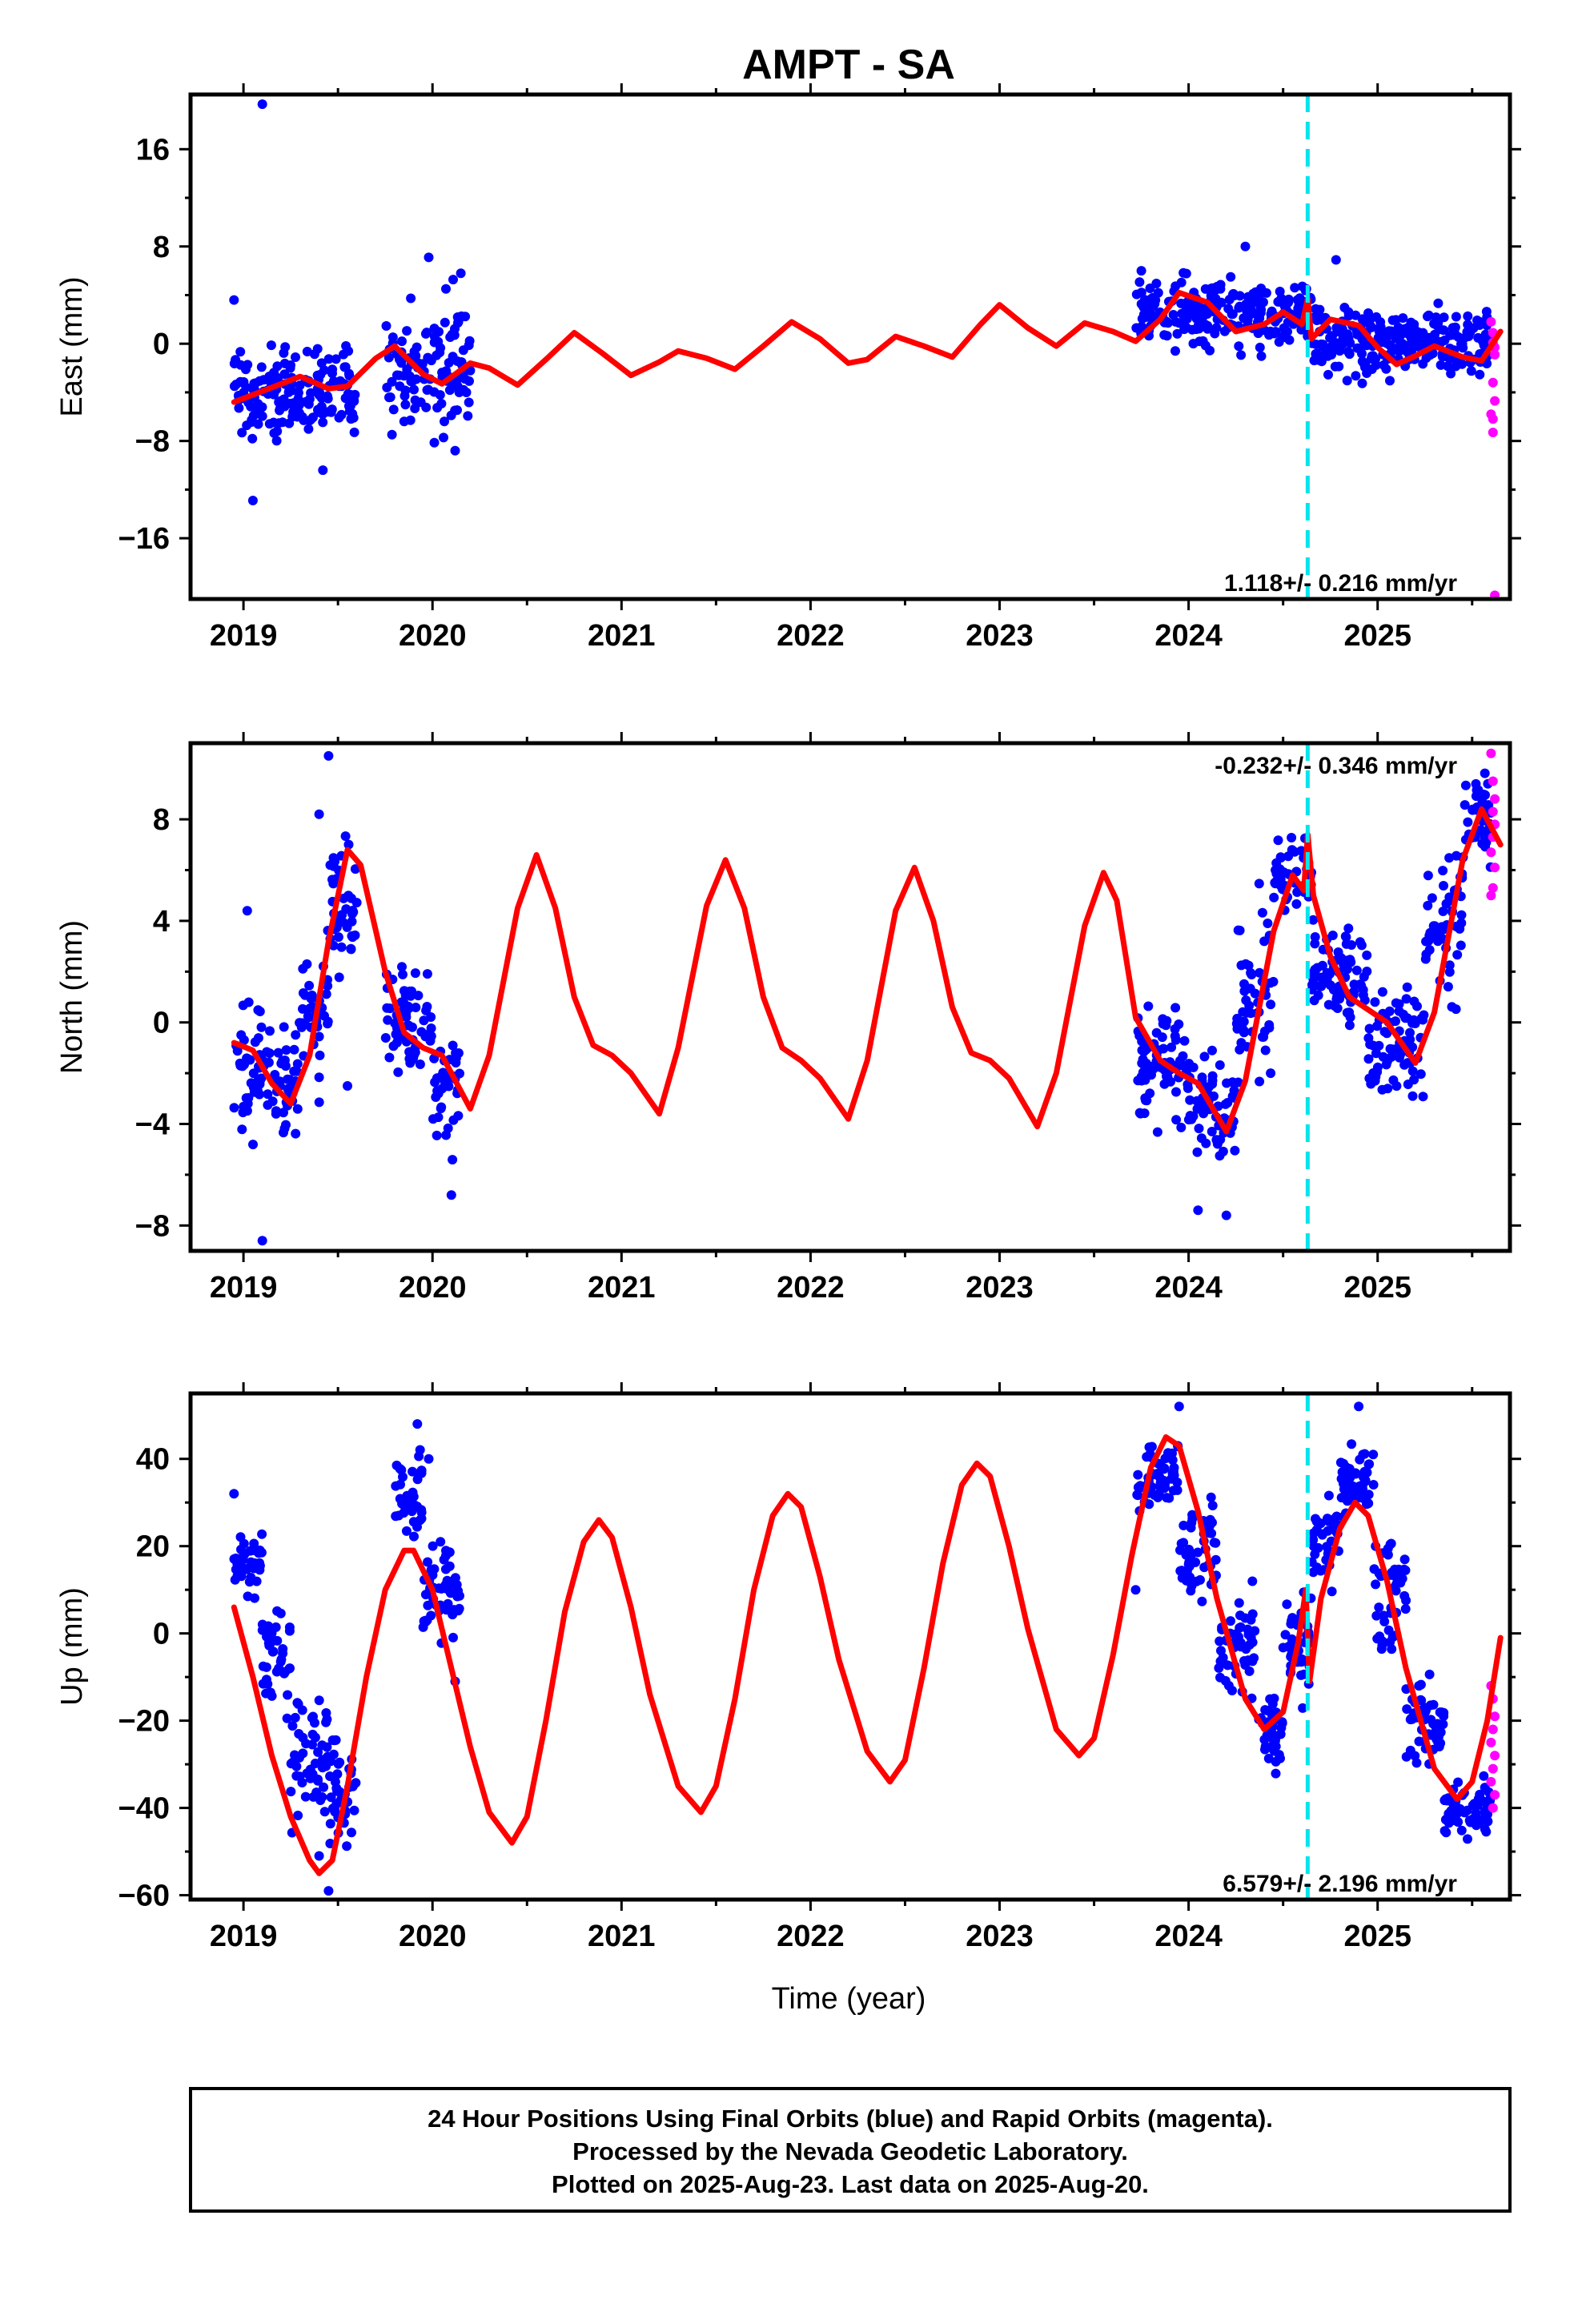 The height and width of the screenshot is (2324, 1582). What do you see at coordinates (153, 1547) in the screenshot?
I see `y-tick-label: 20` at bounding box center [153, 1547].